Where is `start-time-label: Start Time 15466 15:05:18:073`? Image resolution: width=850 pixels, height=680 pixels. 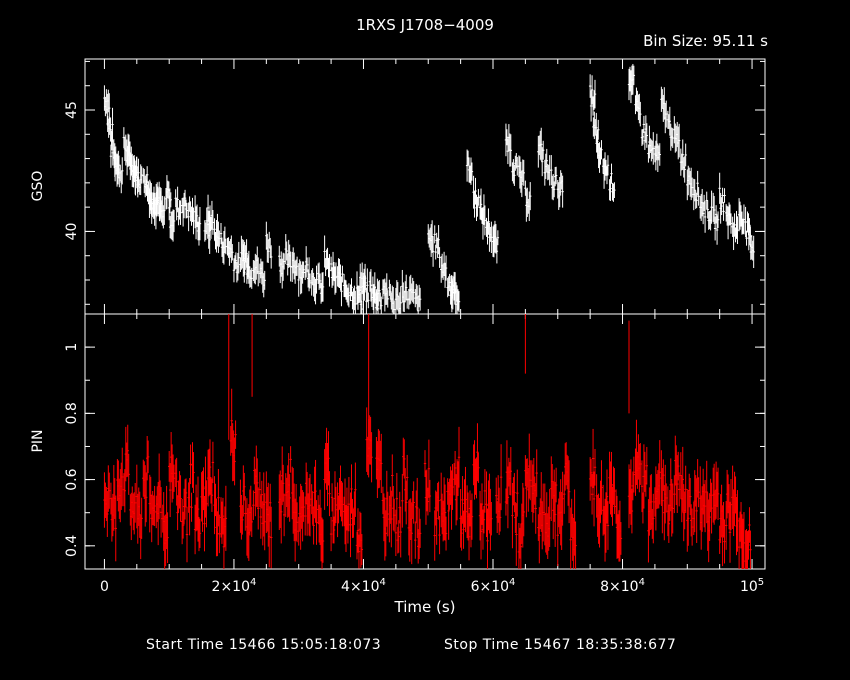
start-time-label: Start Time 15466 15:05:18:073 is located at coordinates (264, 645).